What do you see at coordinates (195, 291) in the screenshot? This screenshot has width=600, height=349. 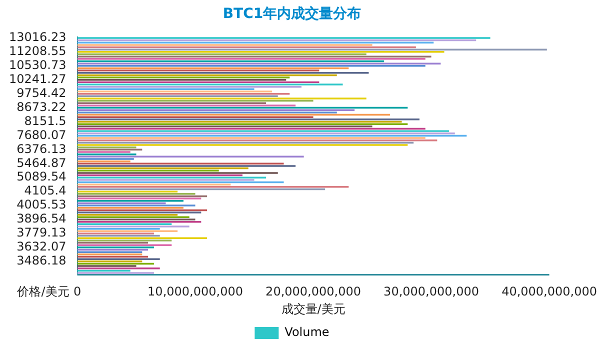 I see `x-tick-label: 10,000,000,000` at bounding box center [195, 291].